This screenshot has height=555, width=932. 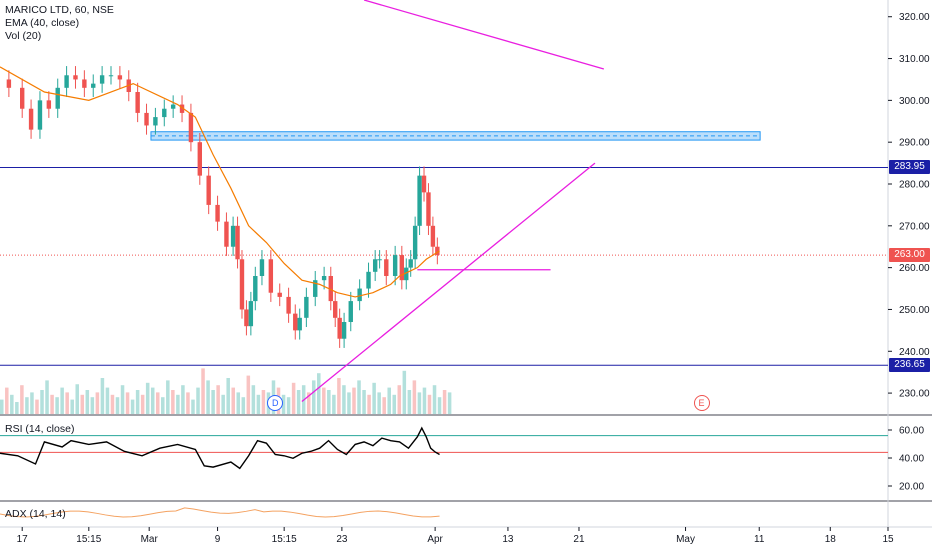 What do you see at coordinates (220, 448) in the screenshot?
I see `rsi-line` at bounding box center [220, 448].